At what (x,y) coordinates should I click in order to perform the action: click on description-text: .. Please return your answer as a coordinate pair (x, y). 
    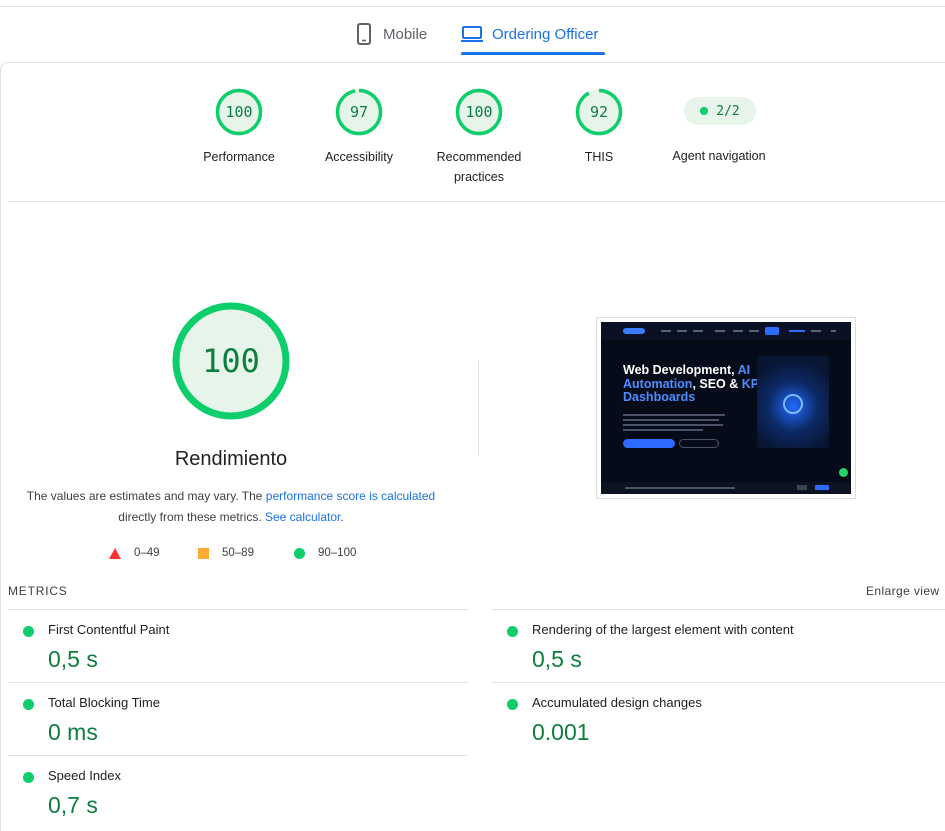
    Looking at the image, I should click on (342, 516).